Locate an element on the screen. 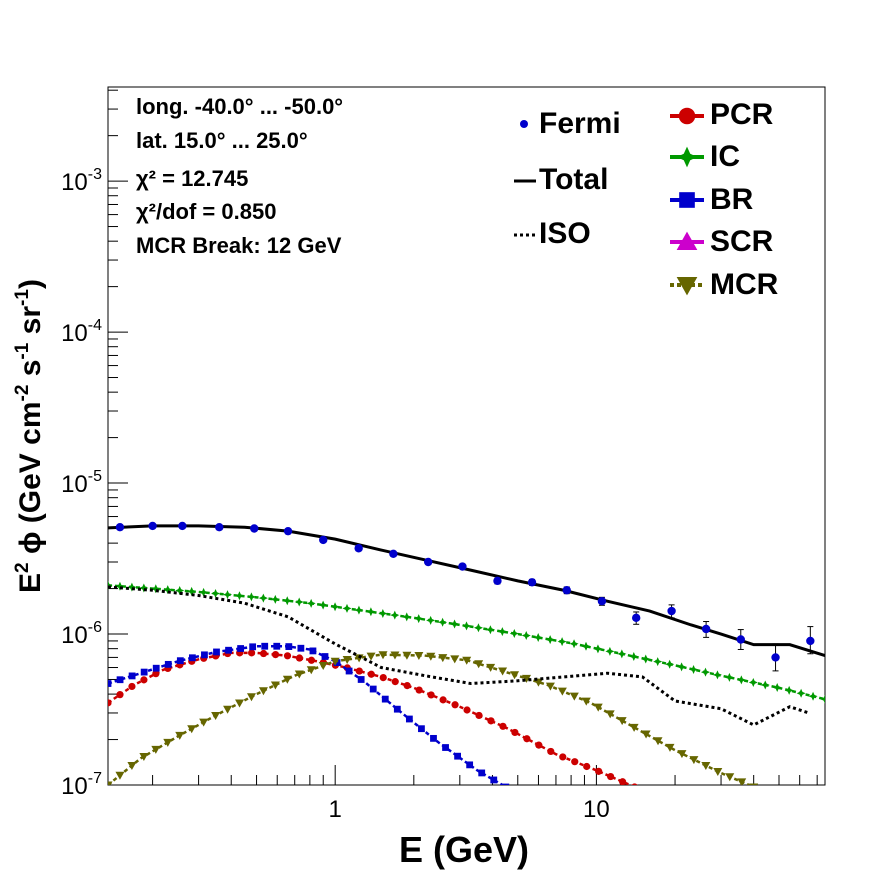 The width and height of the screenshot is (896, 872). legend-marker-mcr is located at coordinates (687, 286).